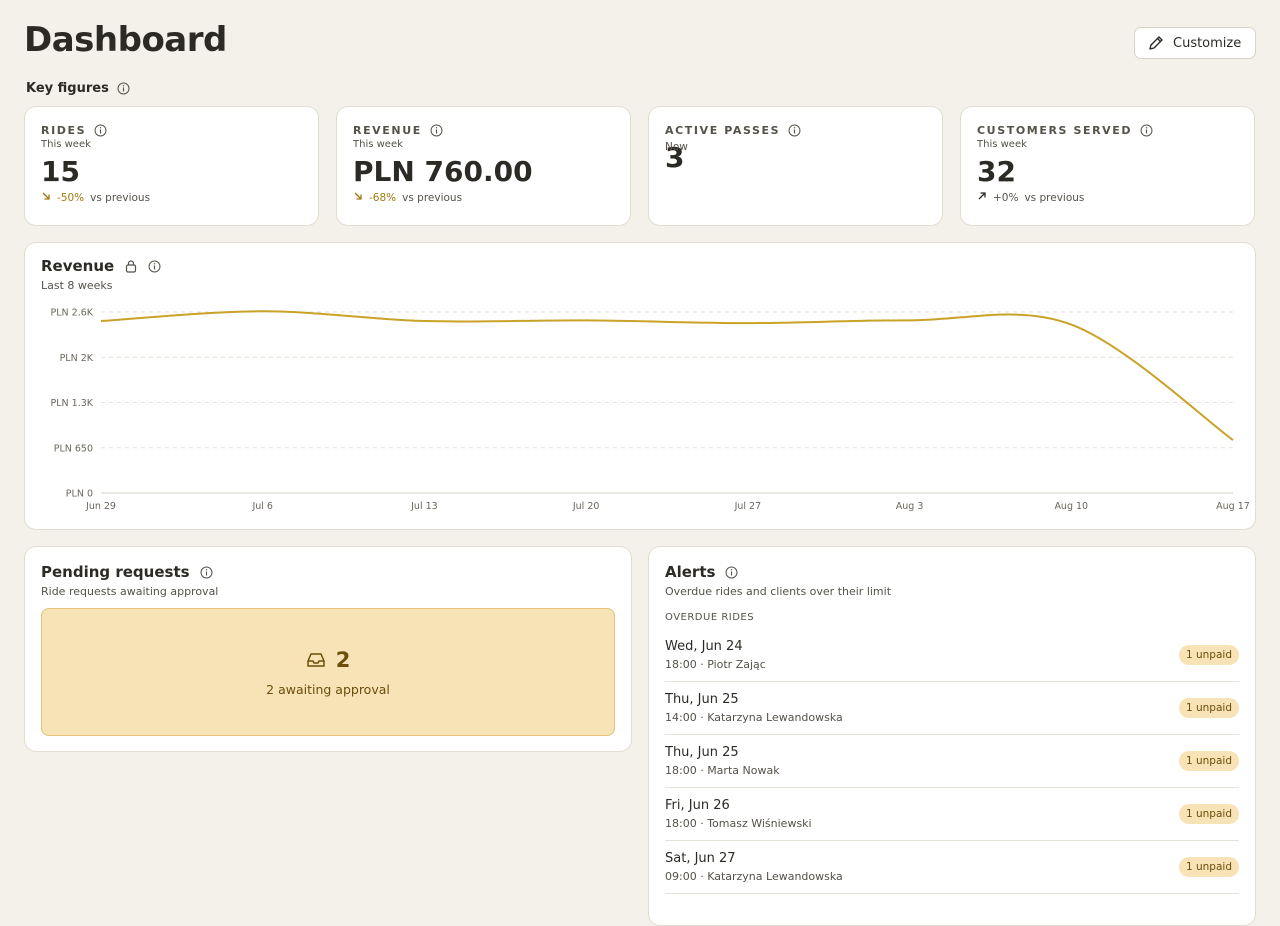  Describe the element at coordinates (722, 770) in the screenshot. I see `alert-detail: 18:00 · Marta Nowak` at that location.